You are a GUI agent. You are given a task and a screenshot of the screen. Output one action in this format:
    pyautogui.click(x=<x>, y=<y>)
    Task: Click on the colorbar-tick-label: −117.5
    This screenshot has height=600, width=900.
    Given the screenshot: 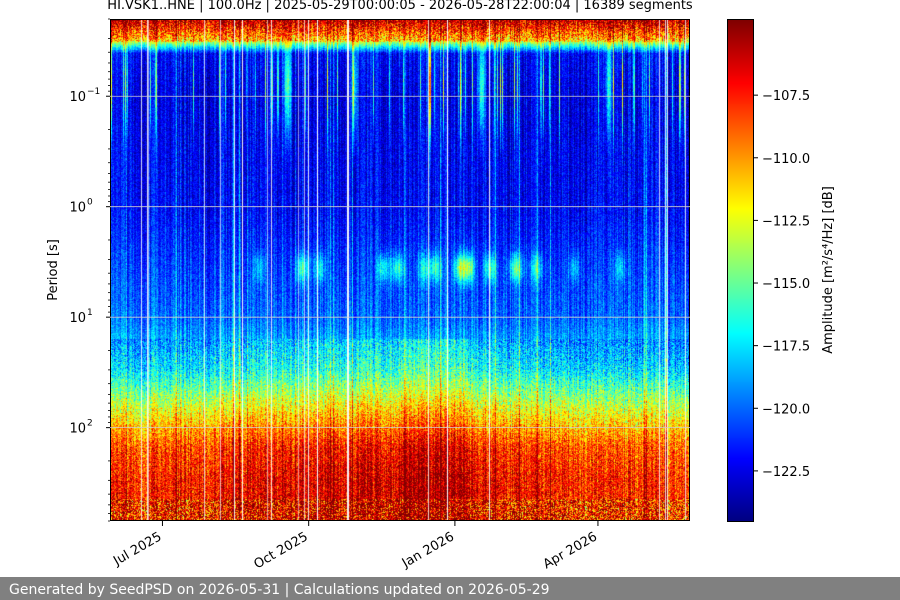 What is the action you would take?
    pyautogui.click(x=786, y=347)
    